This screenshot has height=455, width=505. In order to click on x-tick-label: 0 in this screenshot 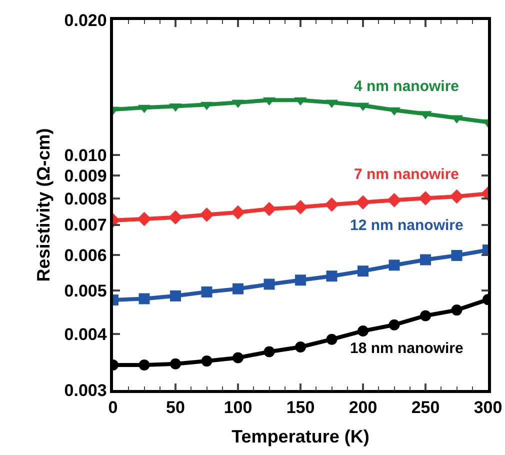, I will do `click(113, 408)`.